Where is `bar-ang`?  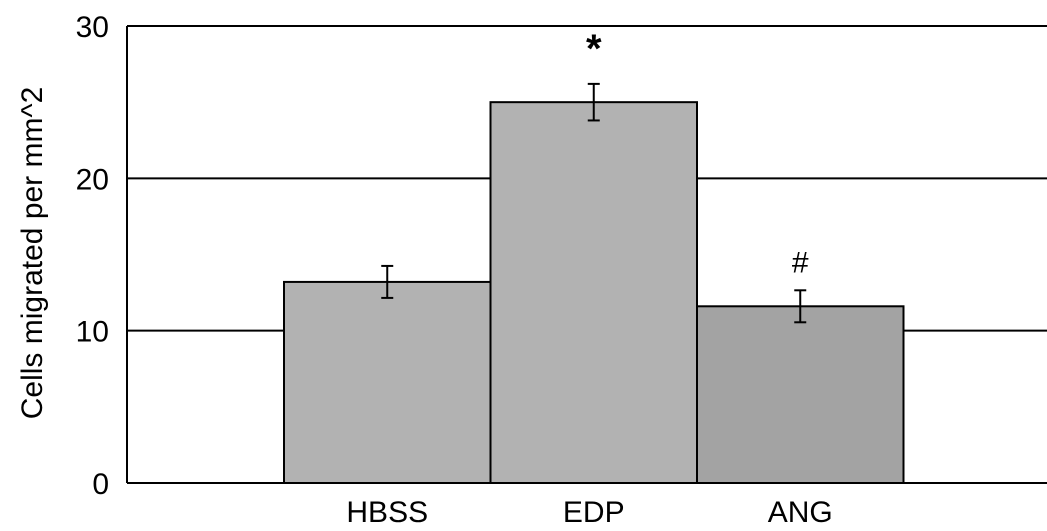
bar-ang is located at coordinates (800, 394).